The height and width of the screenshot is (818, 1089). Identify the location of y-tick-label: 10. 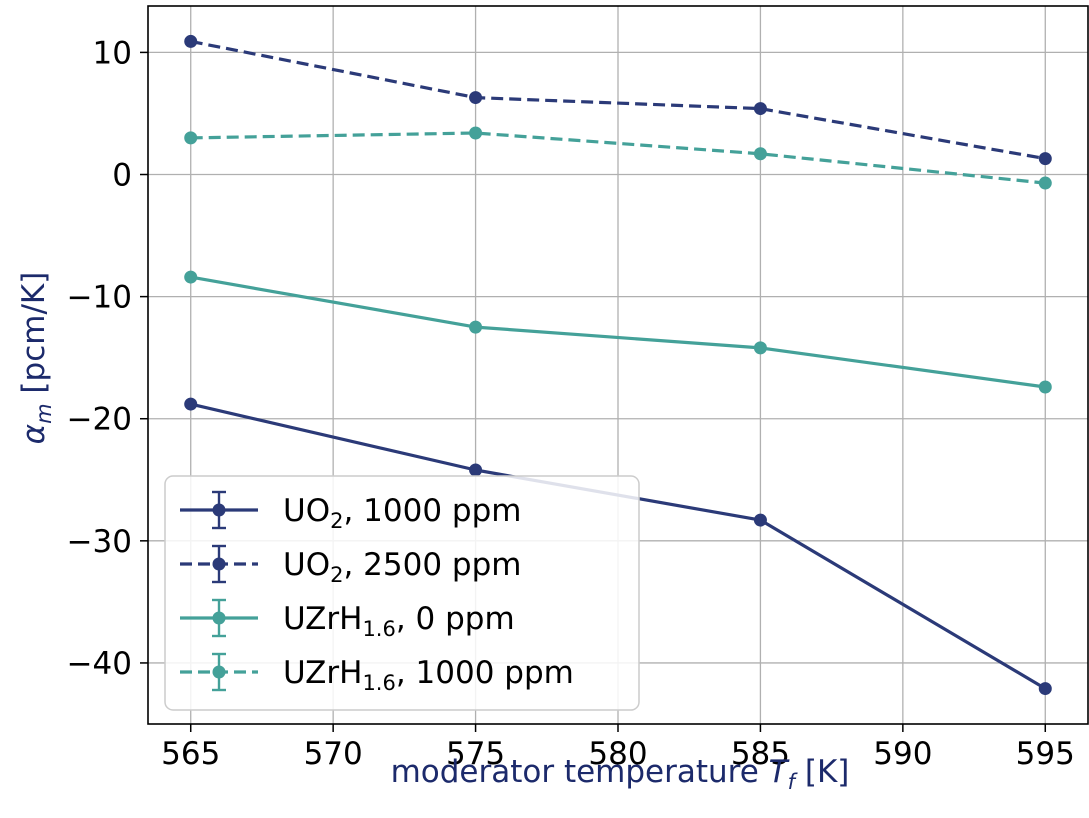
(112, 53).